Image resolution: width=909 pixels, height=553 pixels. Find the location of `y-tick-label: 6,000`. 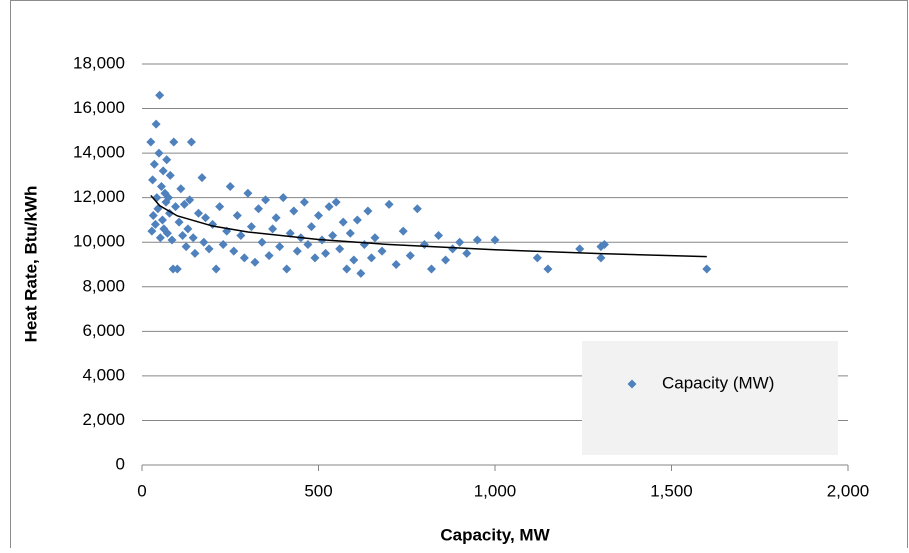

y-tick-label: 6,000 is located at coordinates (103, 330).